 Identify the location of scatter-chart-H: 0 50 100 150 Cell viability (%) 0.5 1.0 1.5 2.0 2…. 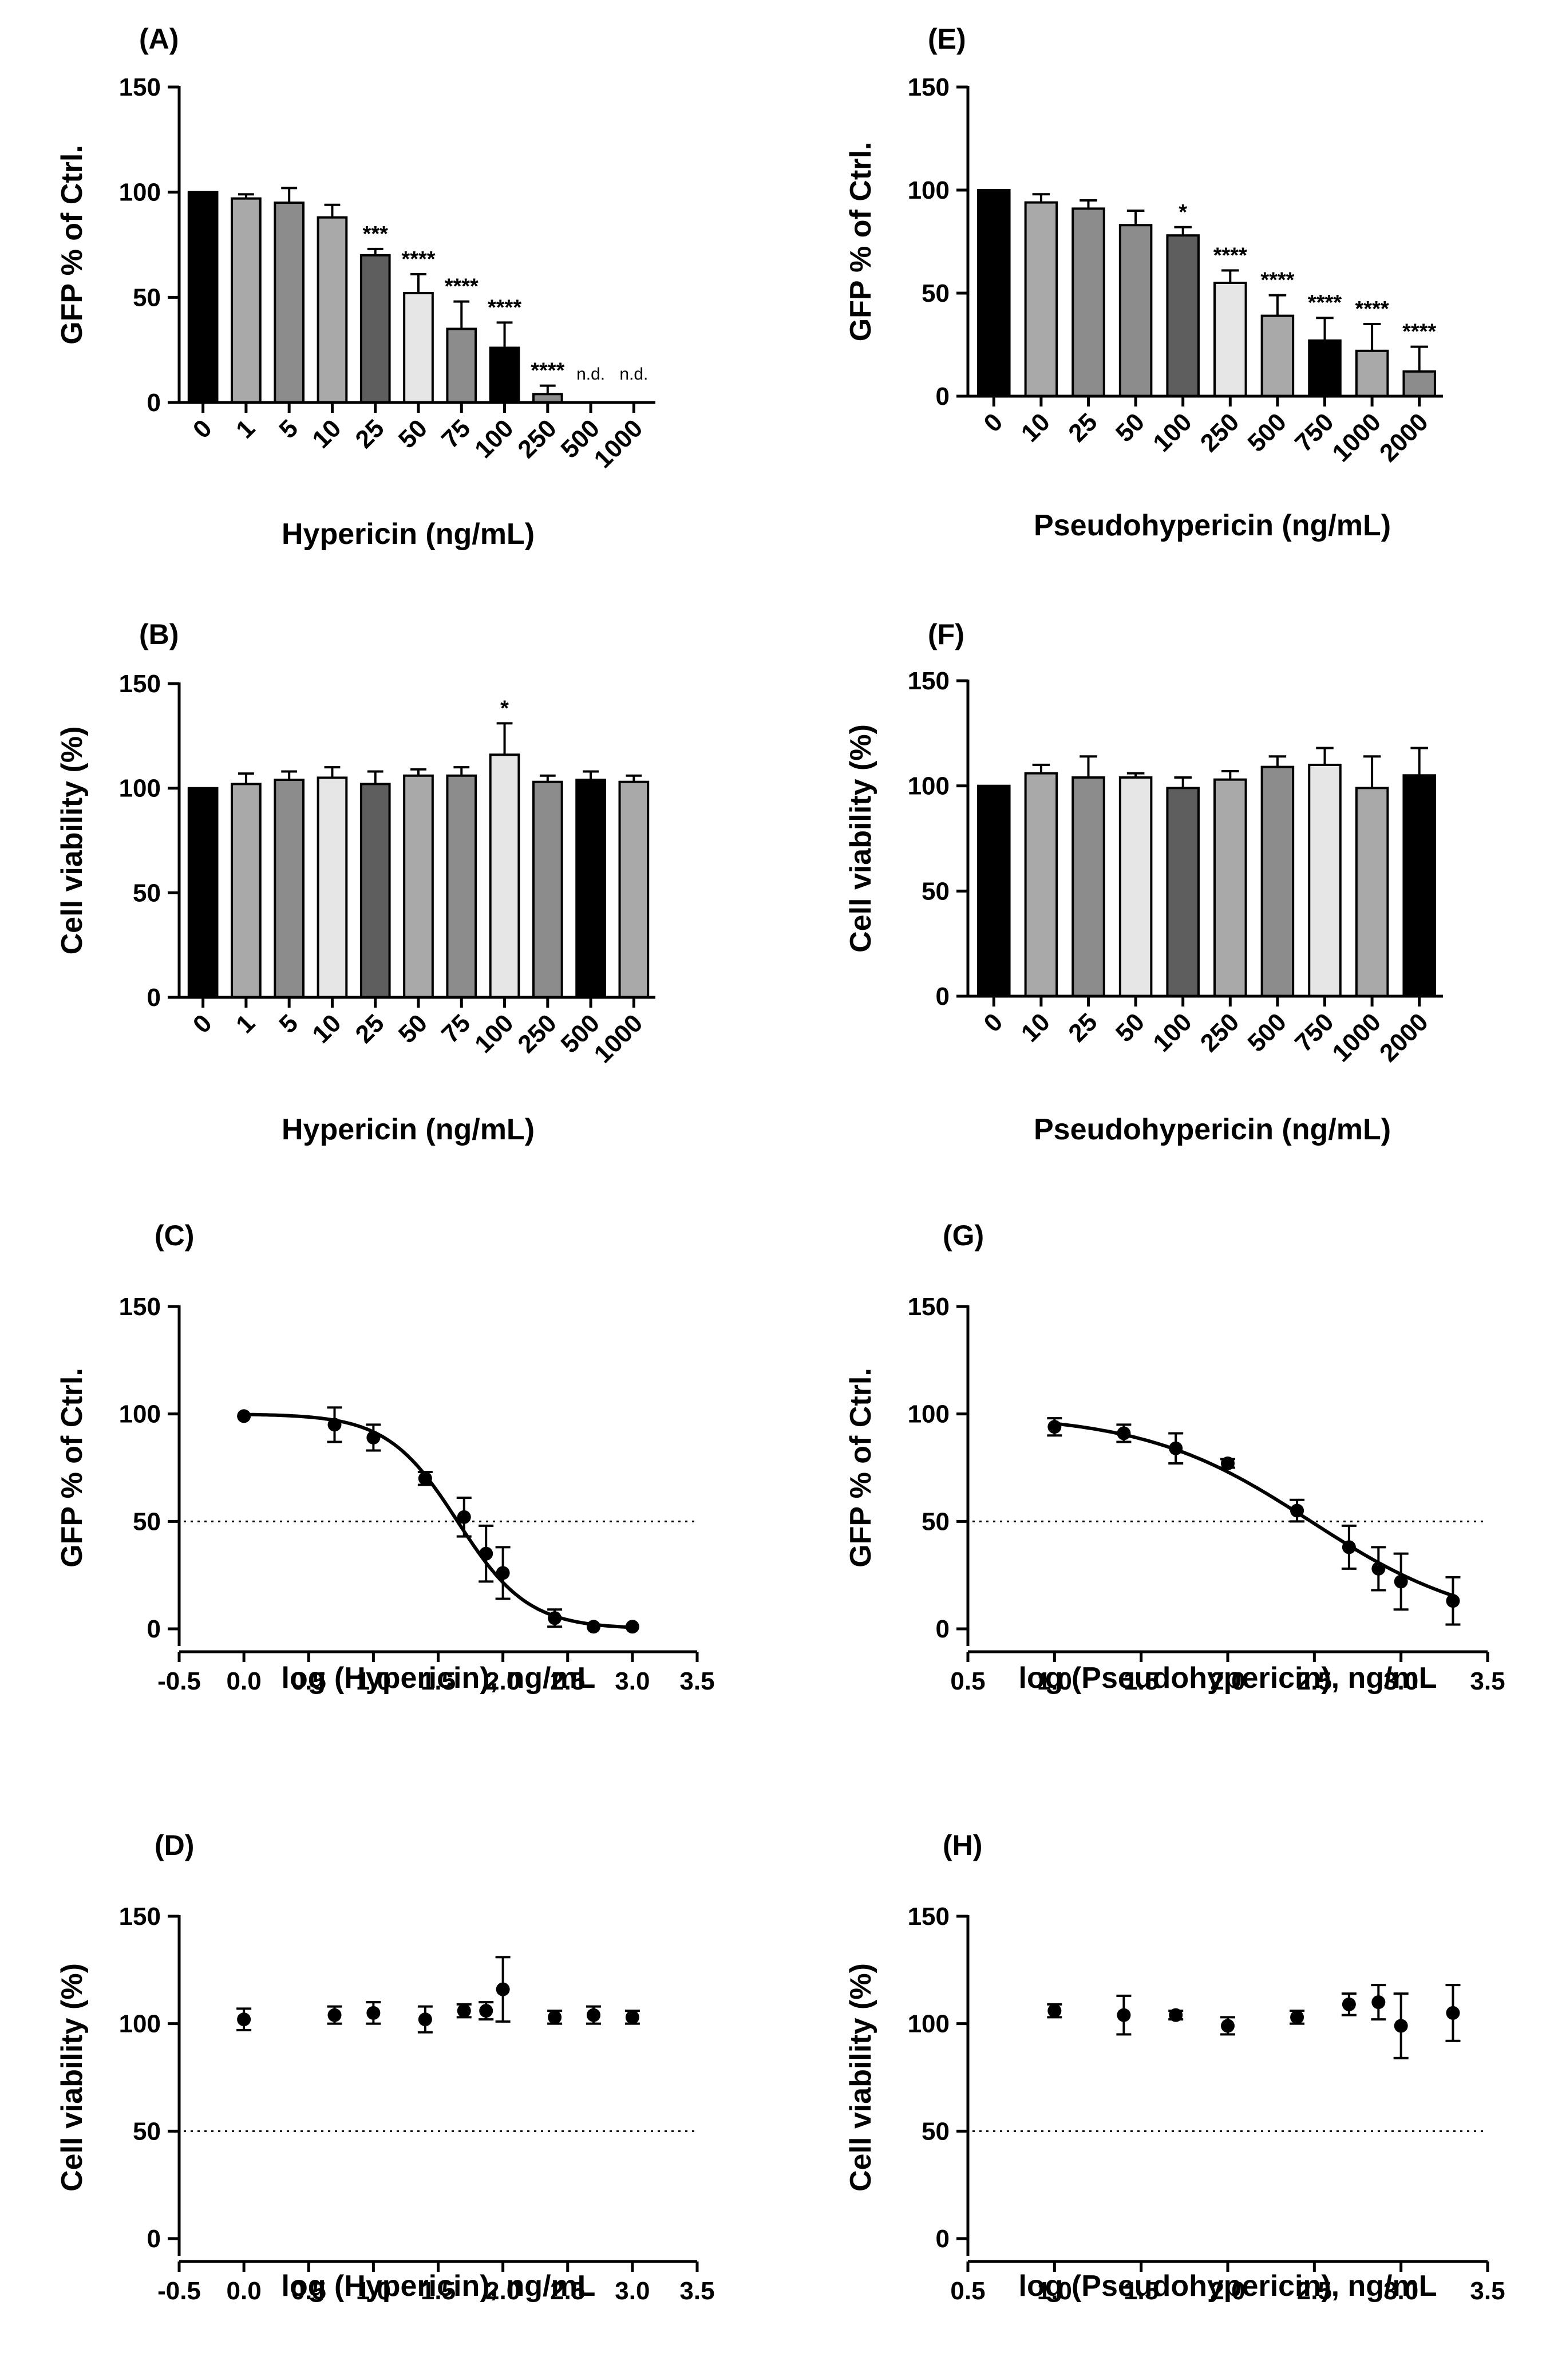
(1174, 2067).